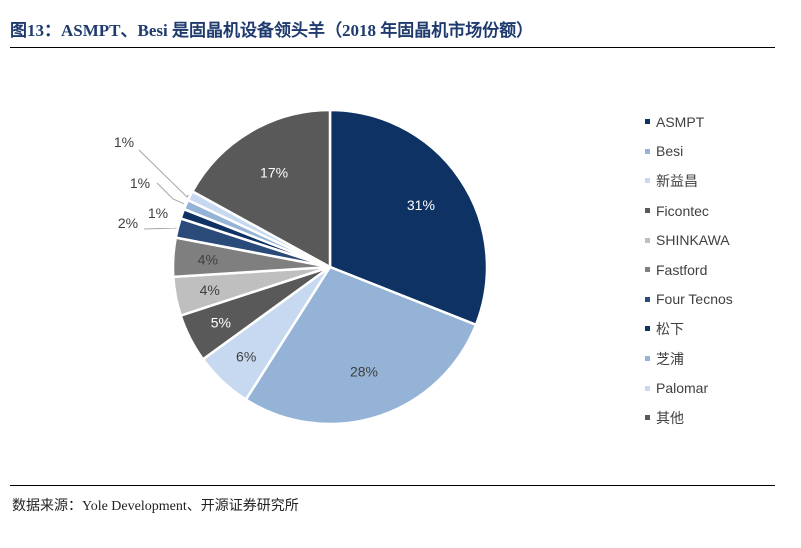 This screenshot has width=801, height=548. I want to click on legend-item: Four Tecnos, so click(689, 300).